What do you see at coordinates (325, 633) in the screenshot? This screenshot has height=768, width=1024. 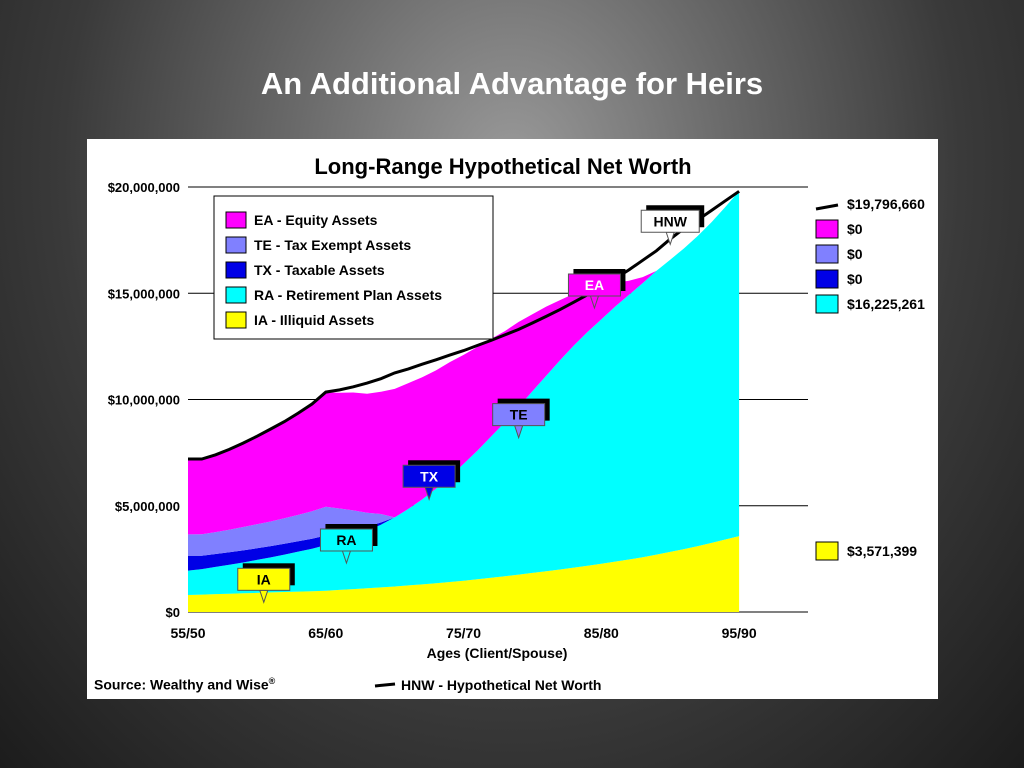 I see `x-tick-label: 65/60` at bounding box center [325, 633].